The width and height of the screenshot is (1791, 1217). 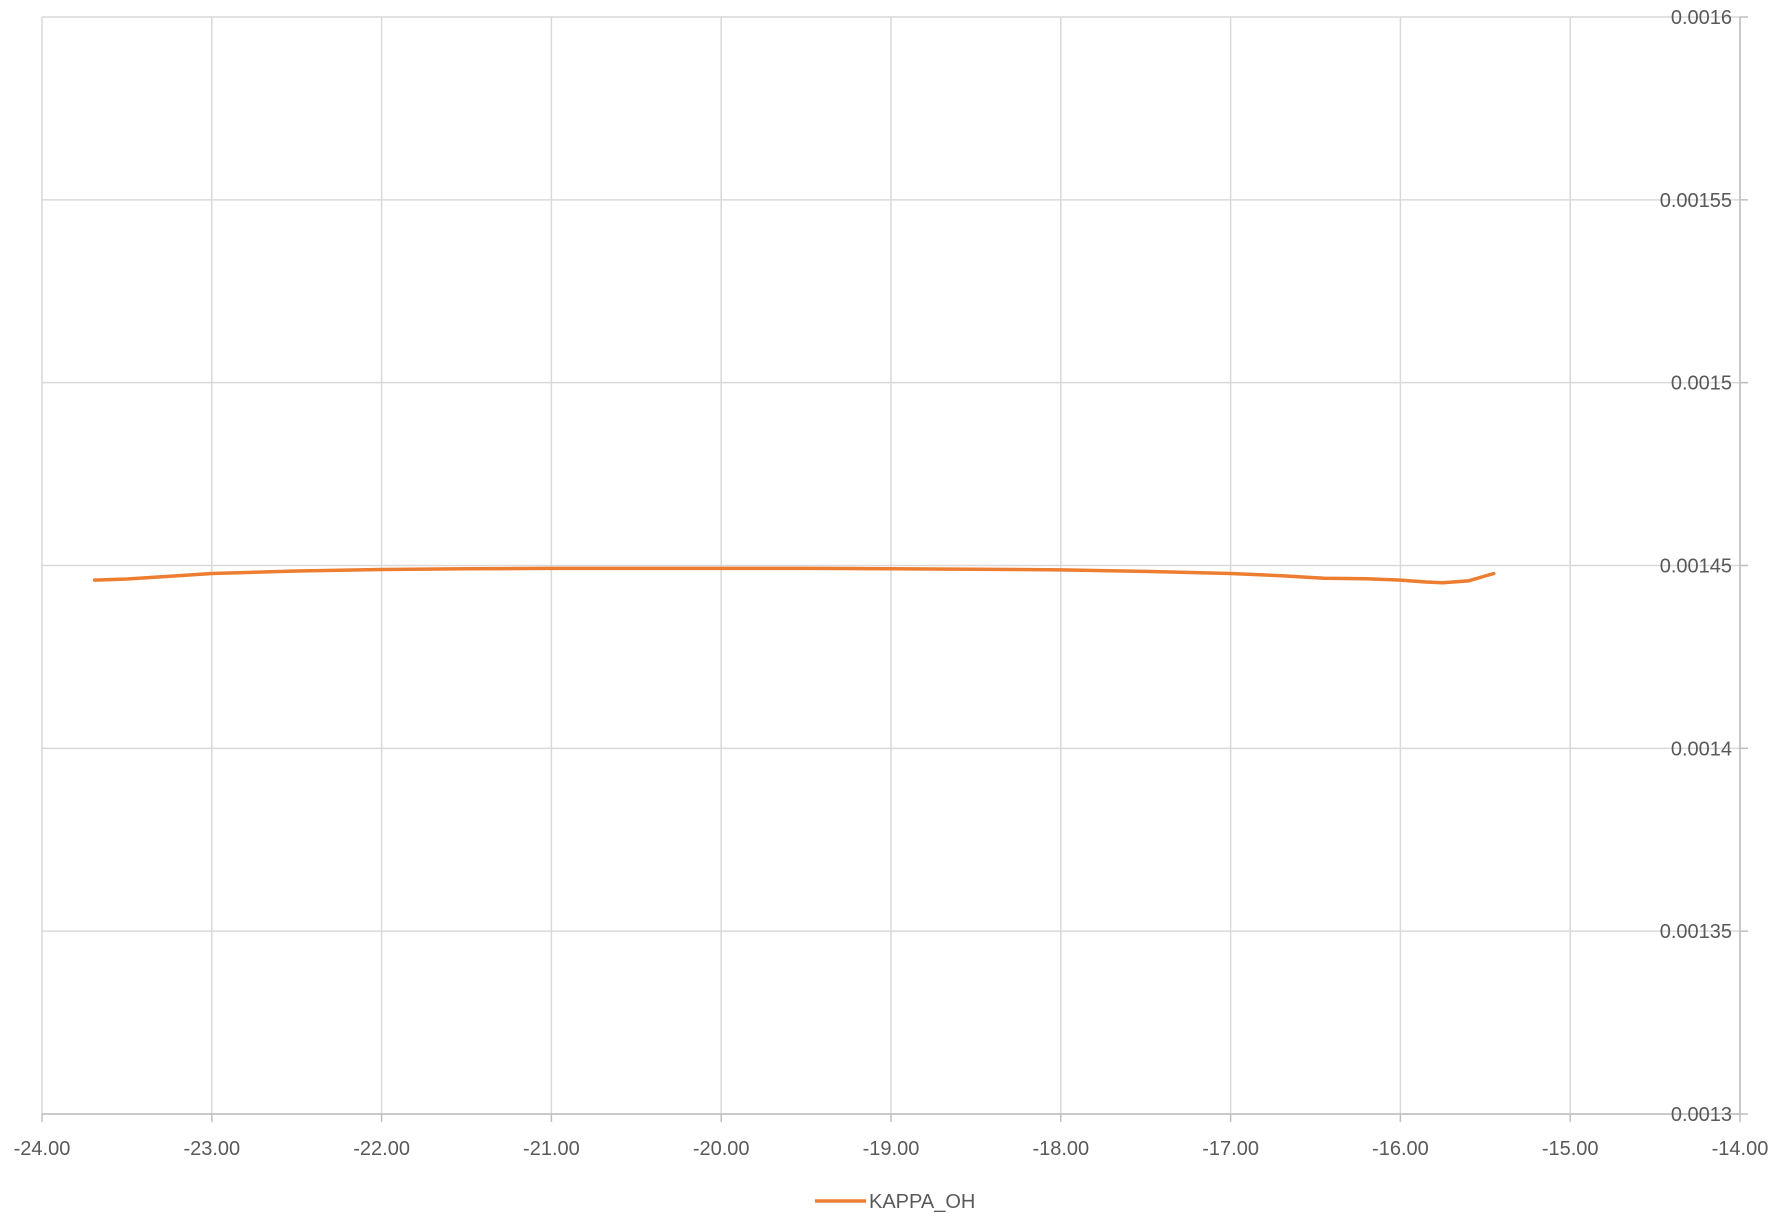 What do you see at coordinates (1701, 18) in the screenshot?
I see `y-tick-label: 0.0016` at bounding box center [1701, 18].